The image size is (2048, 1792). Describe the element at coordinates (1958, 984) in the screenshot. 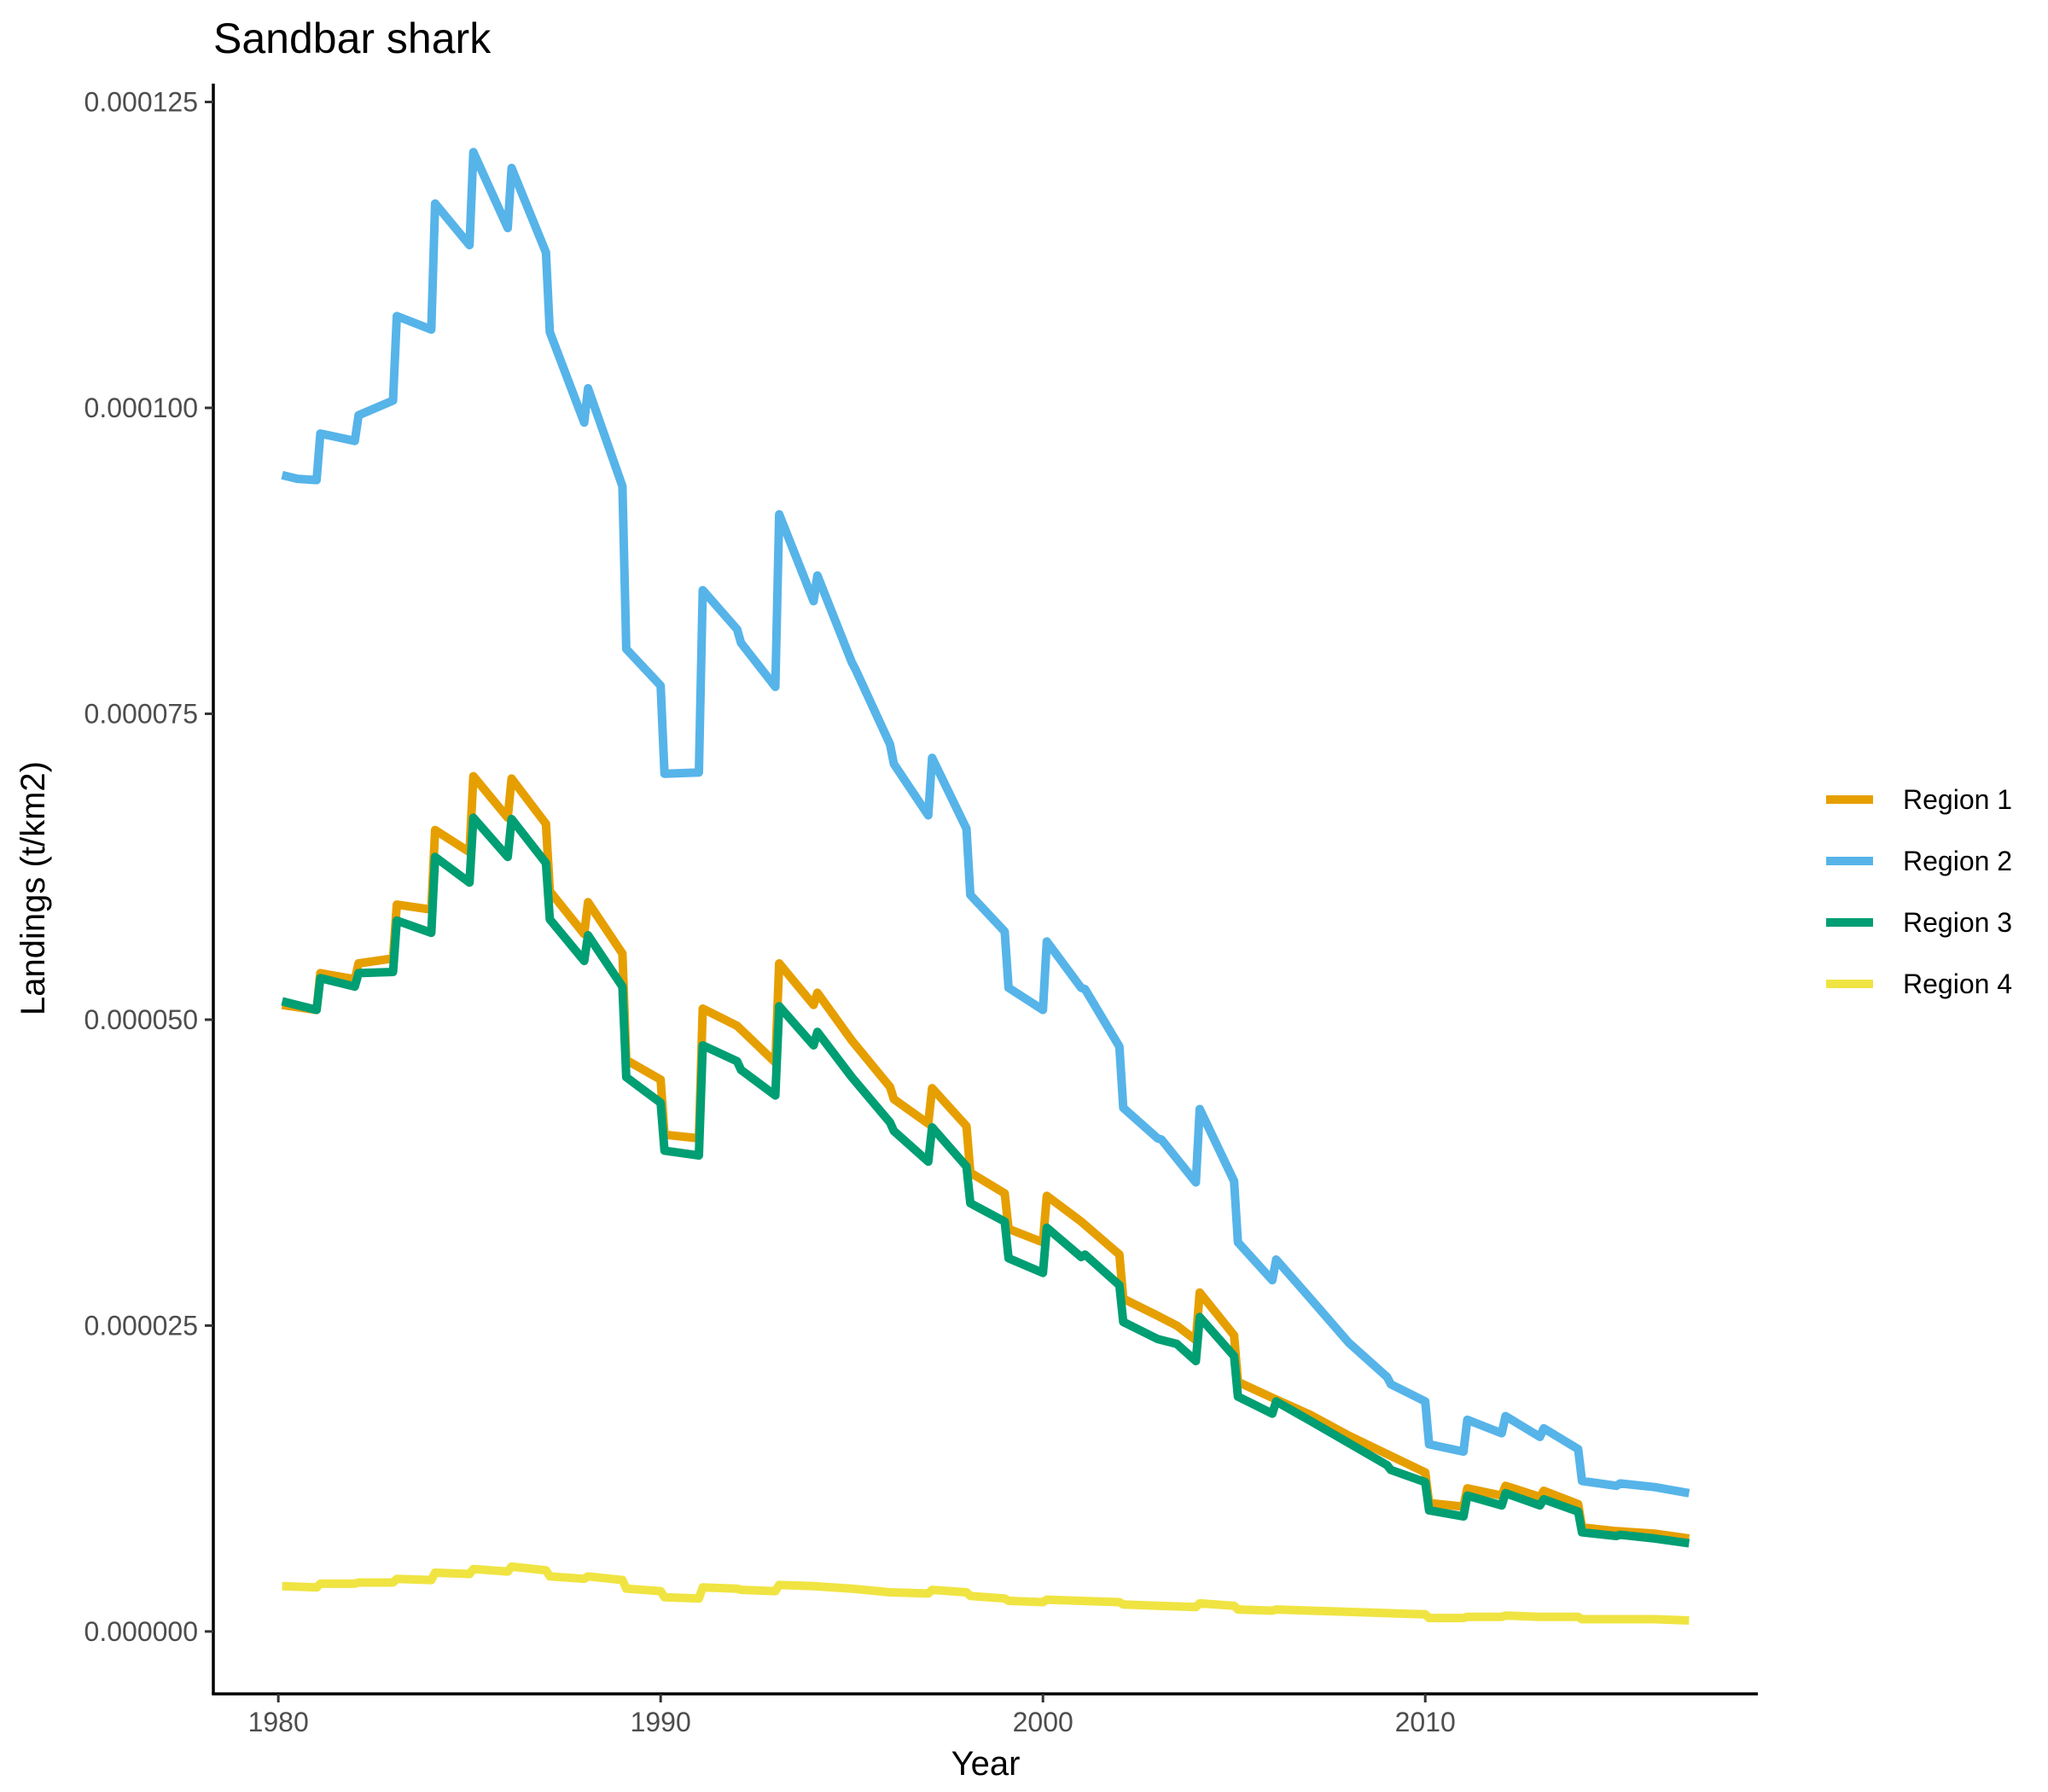

I see `legend-label: Region 4` at that location.